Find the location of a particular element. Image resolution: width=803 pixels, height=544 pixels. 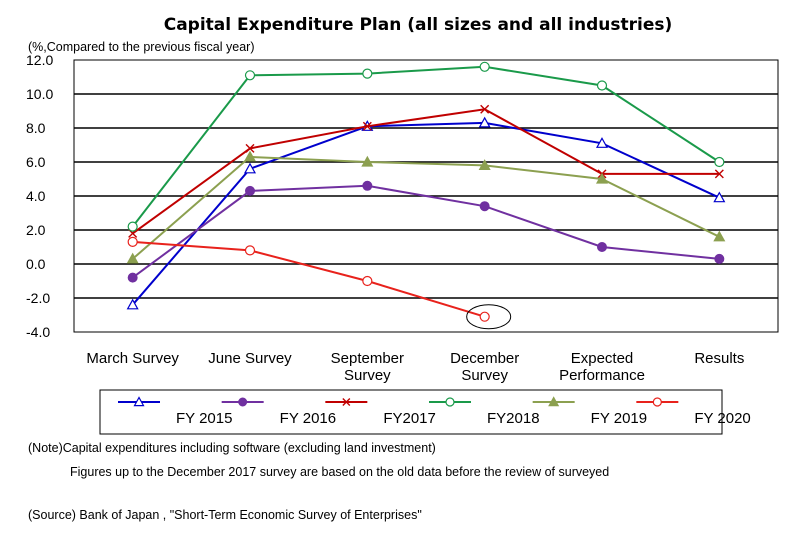

x-category-label: Expected is located at coordinates (602, 358).